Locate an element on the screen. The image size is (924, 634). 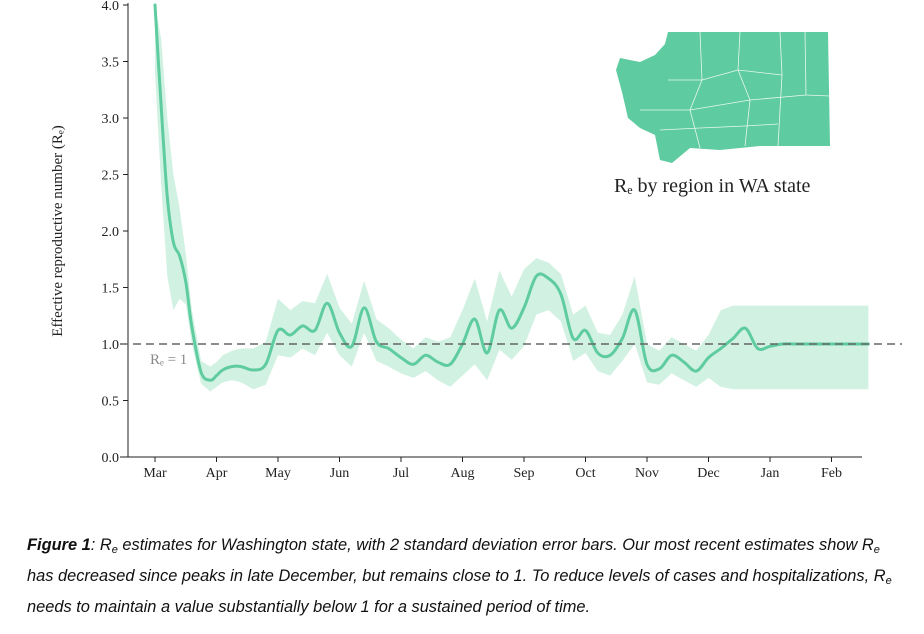
re-main-1: R is located at coordinates (105, 545).